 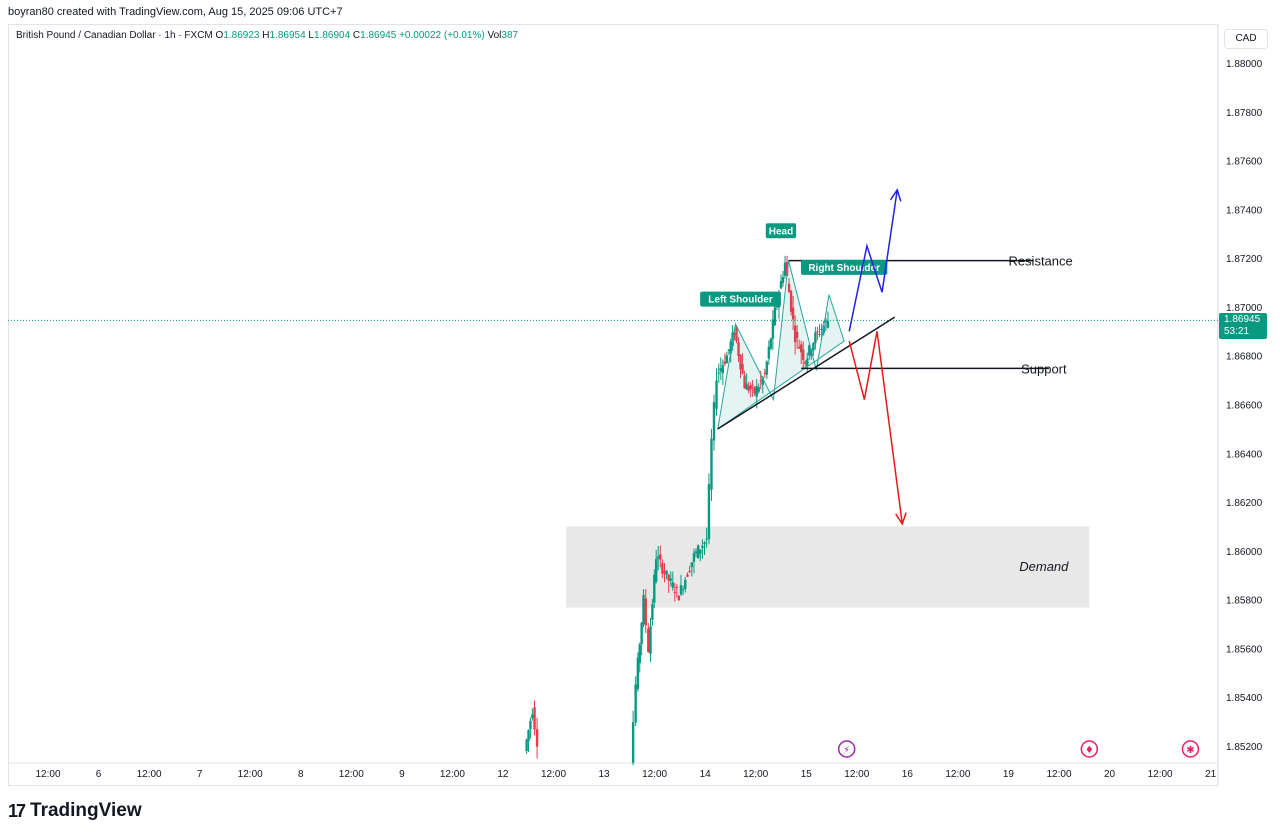 I want to click on uk-flag-event-icon-glyph: ✱, so click(x=1190, y=750).